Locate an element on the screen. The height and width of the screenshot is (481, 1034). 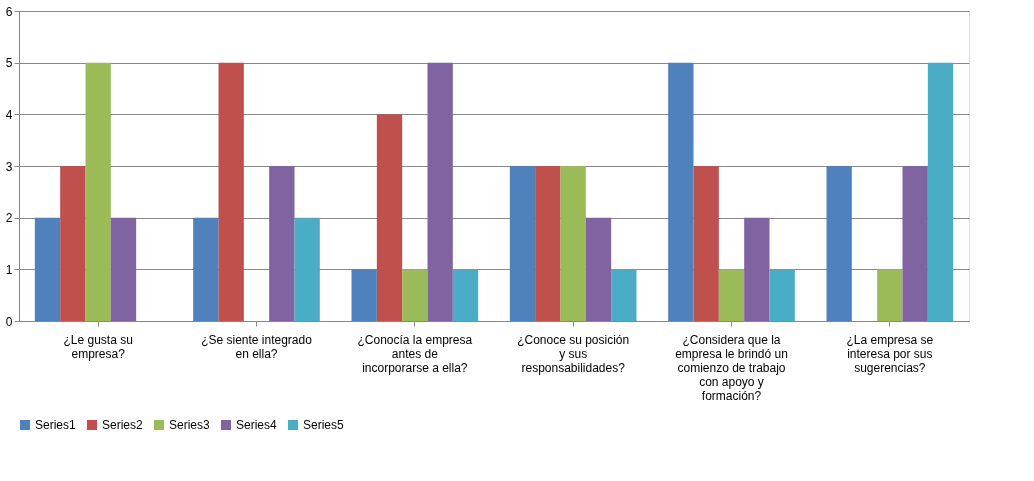
y-tick-label: 0 is located at coordinates (9, 321).